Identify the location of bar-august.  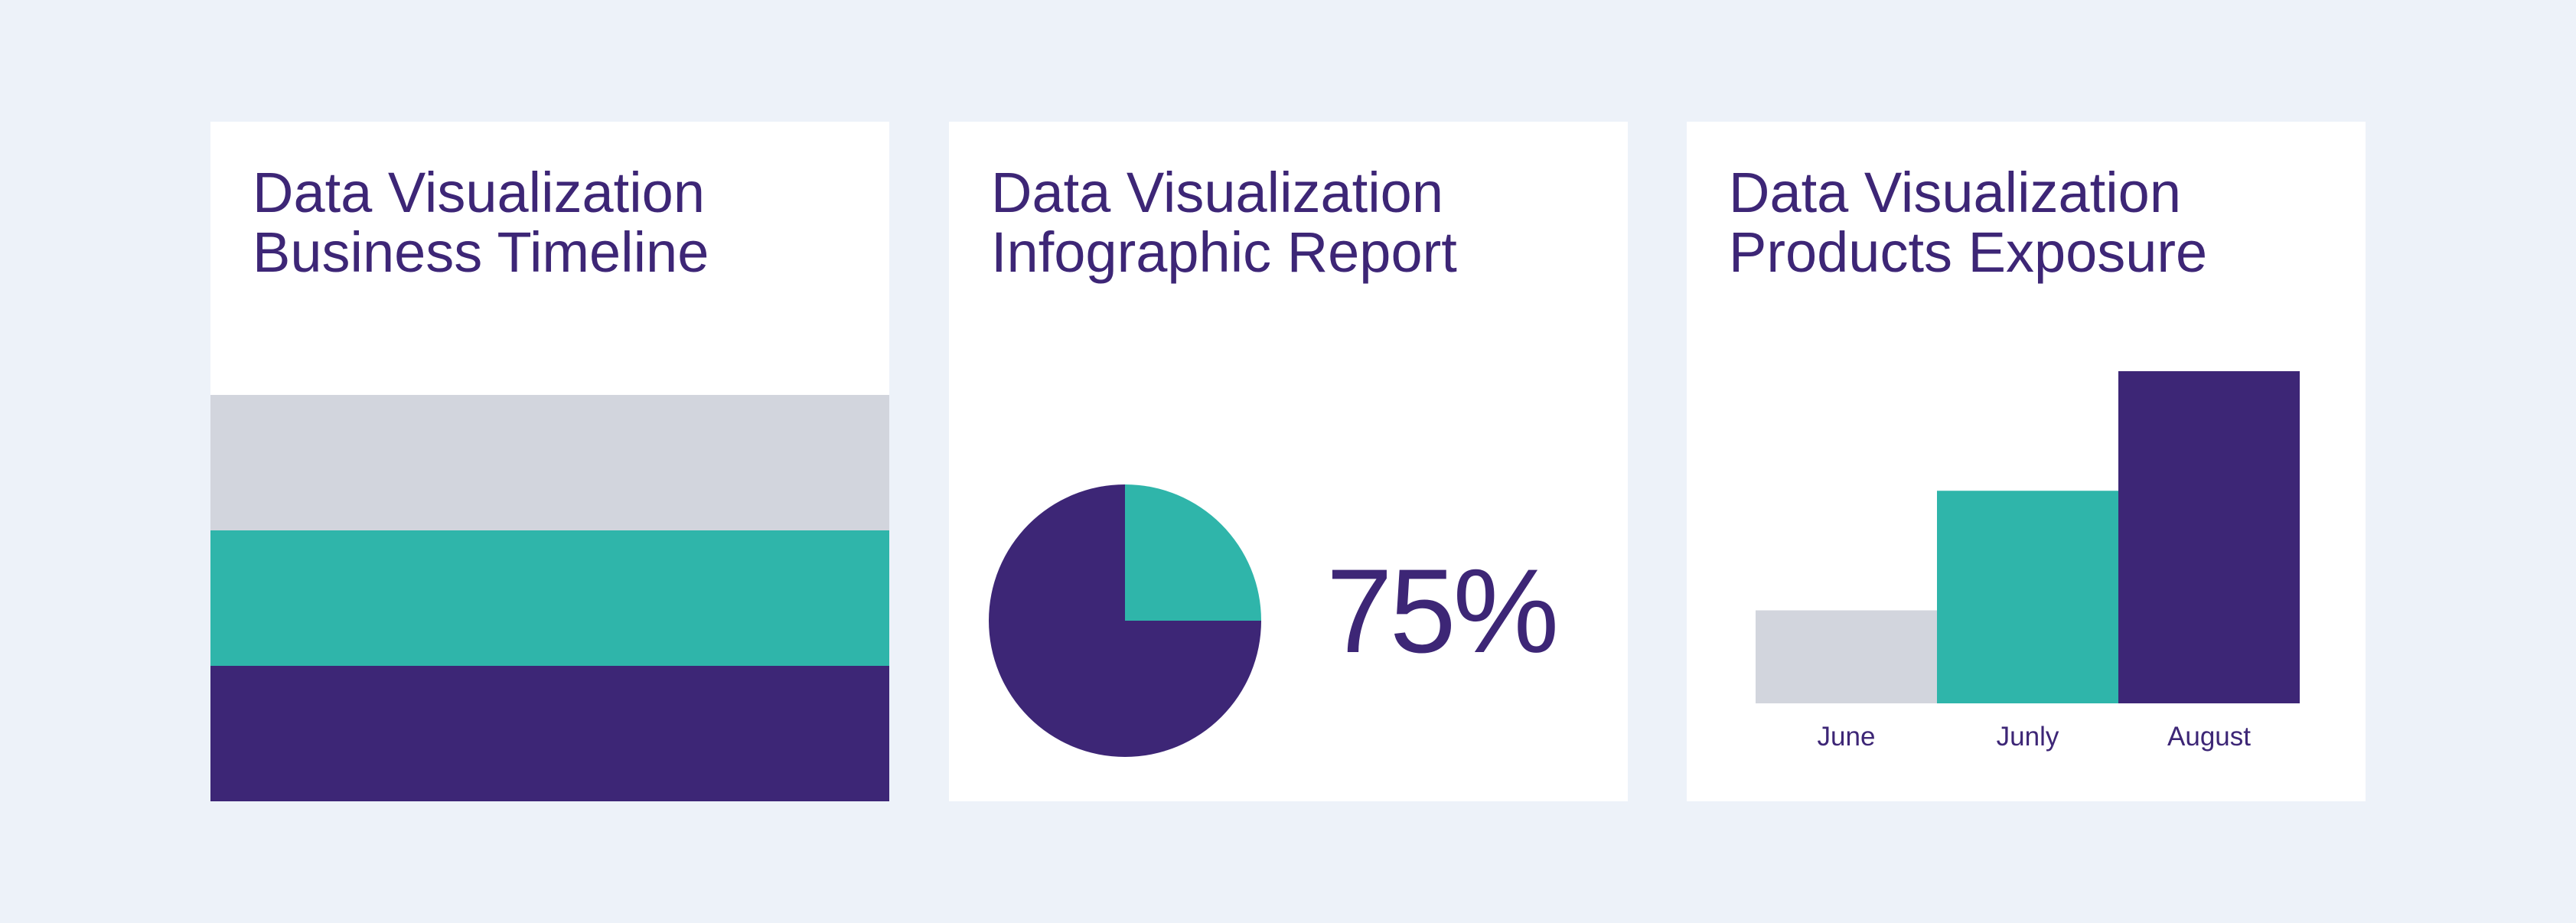
(2209, 537).